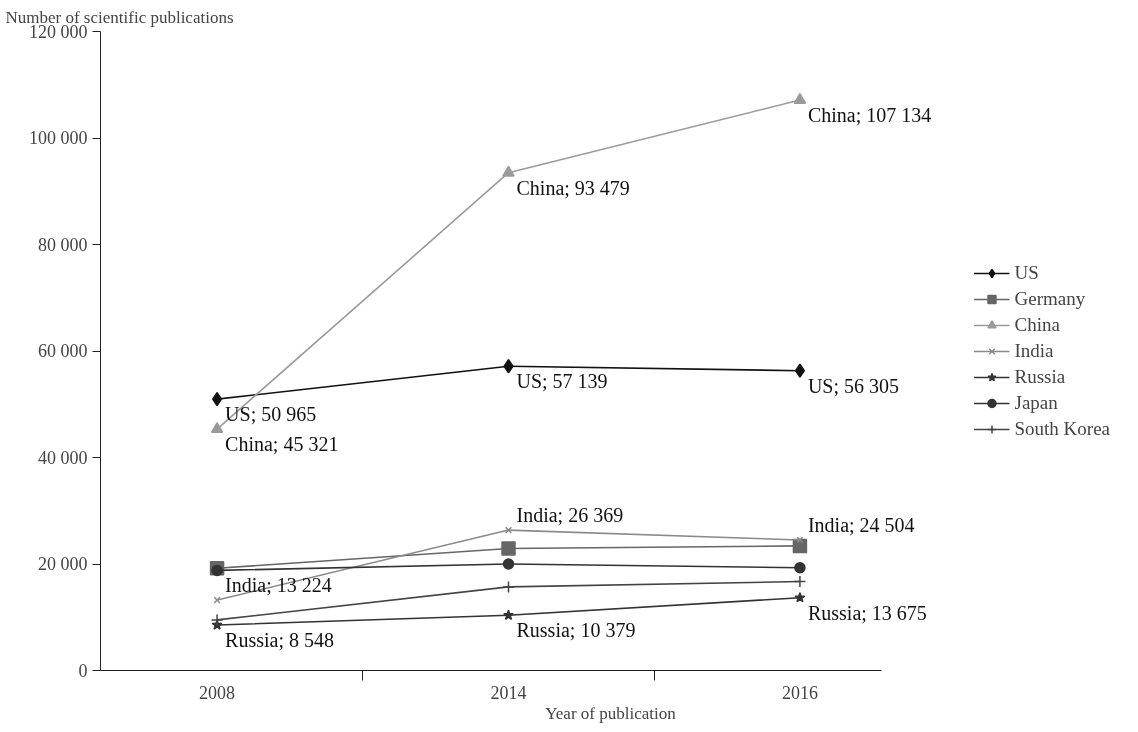 The image size is (1138, 732). I want to click on y-tick-label: 60 000, so click(63, 351).